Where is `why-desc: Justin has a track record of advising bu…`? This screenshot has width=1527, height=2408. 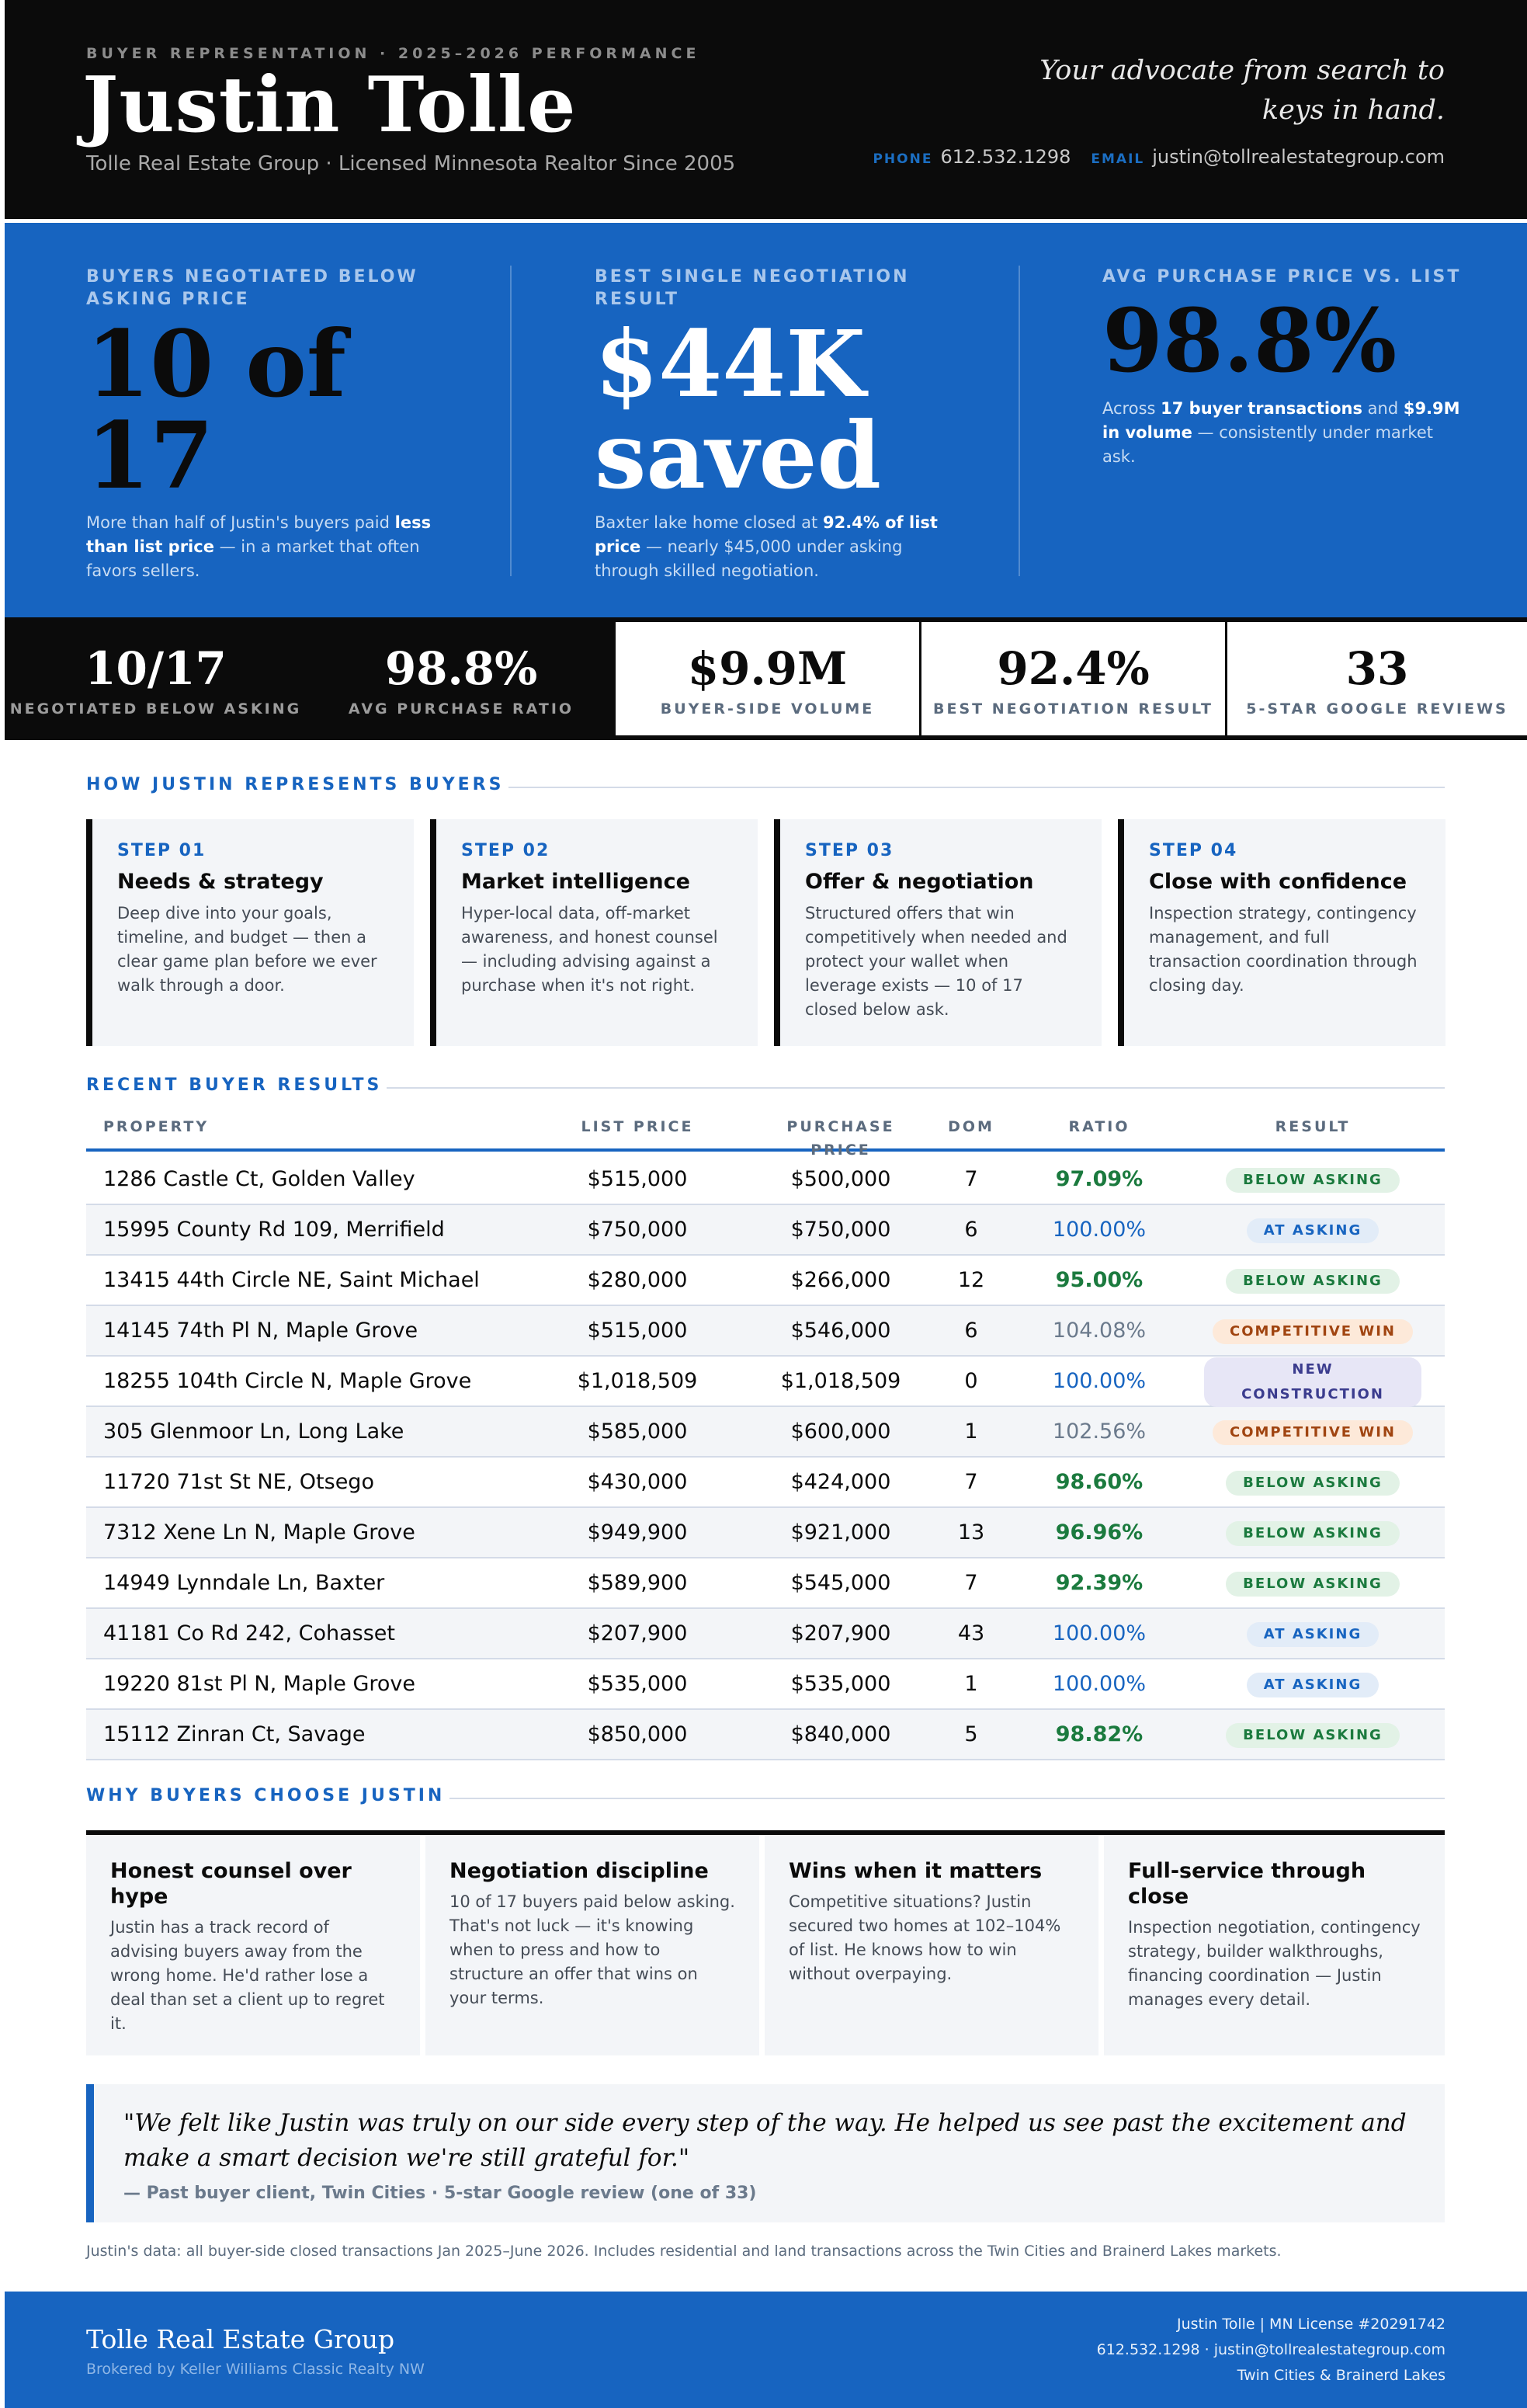
why-desc: Justin has a track record of advising bu… is located at coordinates (247, 1975).